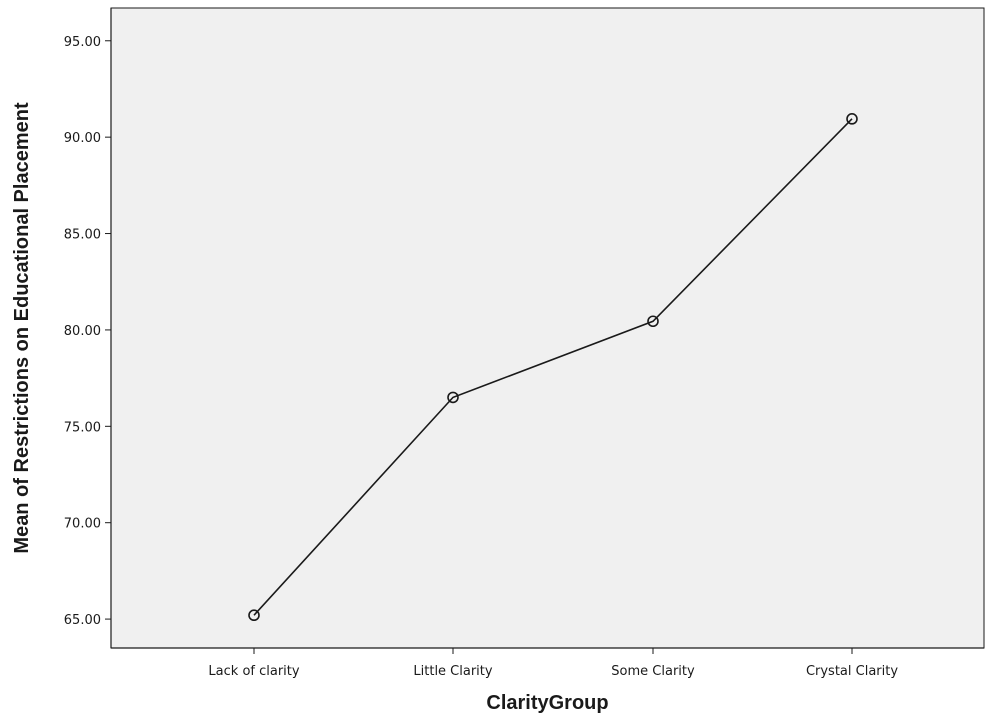  I want to click on x-tick-label: Little Clarity, so click(453, 671).